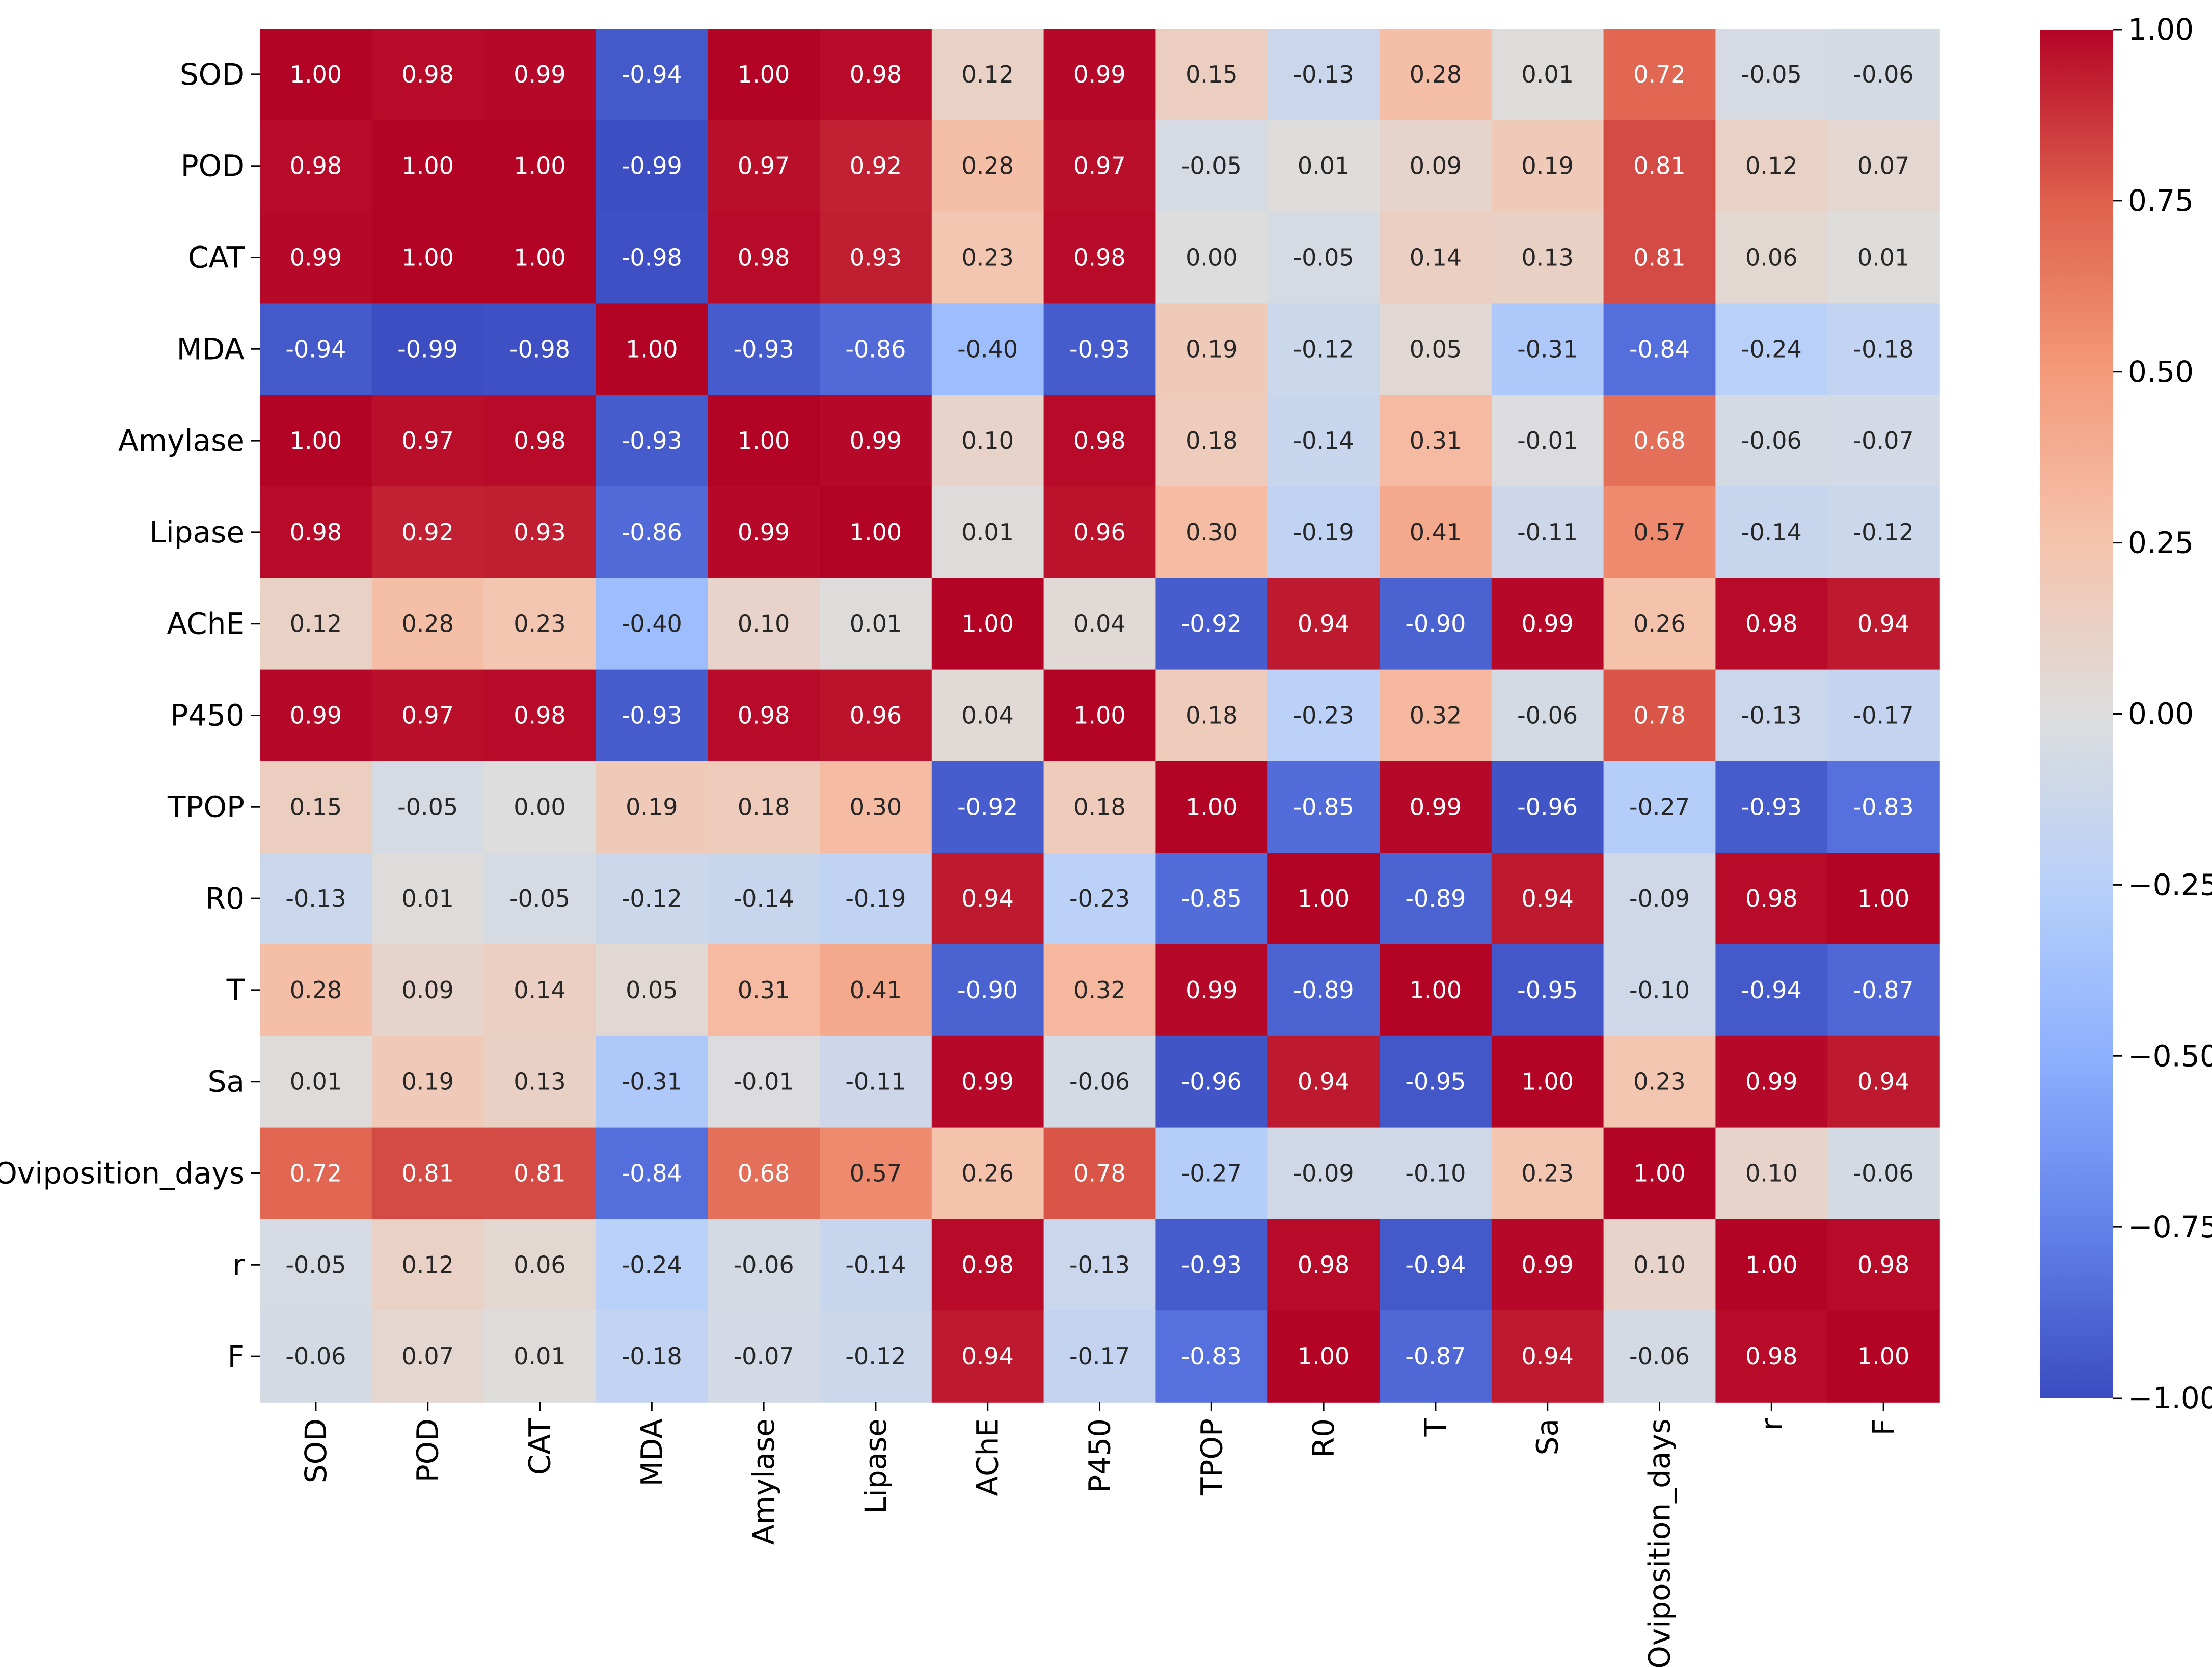  What do you see at coordinates (876, 1081) in the screenshot?
I see `heatmap-cell-sa-lipase` at bounding box center [876, 1081].